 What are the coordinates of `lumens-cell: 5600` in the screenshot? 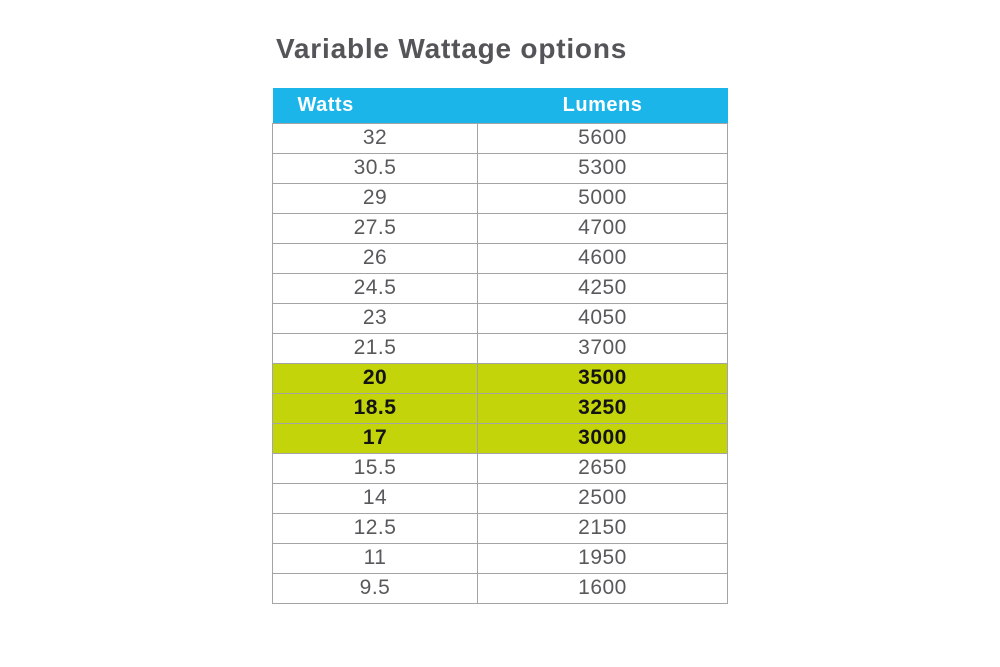 It's located at (602, 138).